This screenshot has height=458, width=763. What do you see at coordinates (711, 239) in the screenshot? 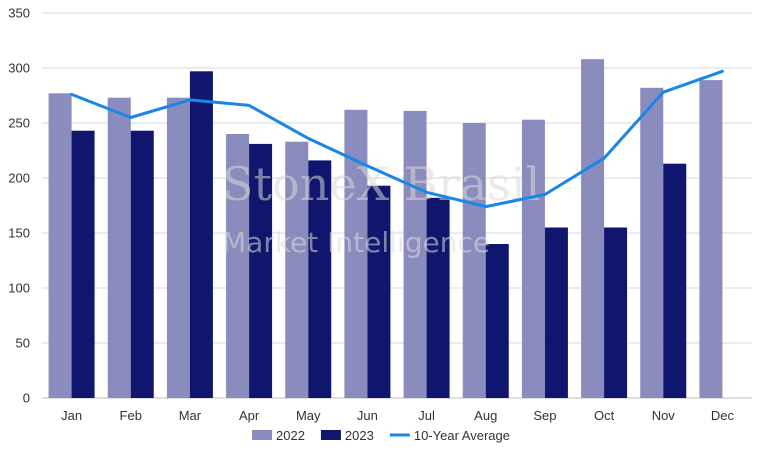
I see `bar-2022-dec` at bounding box center [711, 239].